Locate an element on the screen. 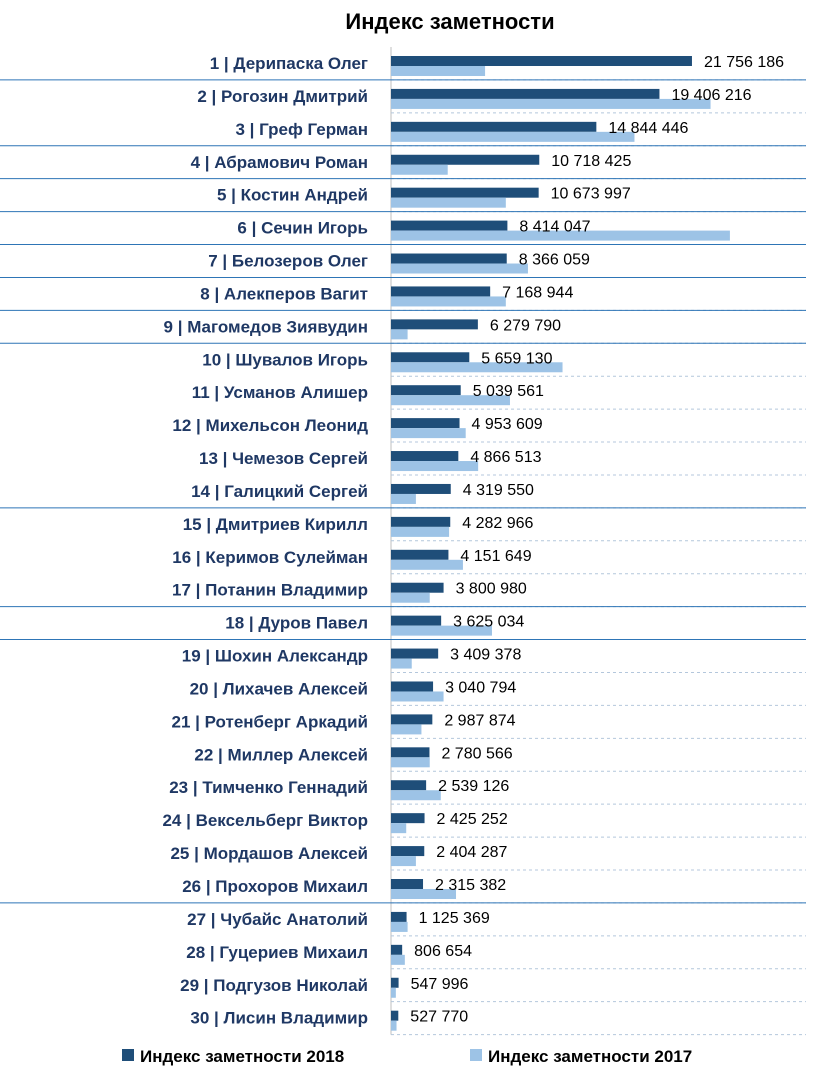 The width and height of the screenshot is (820, 1070). data-label-2018: 7 168 944 is located at coordinates (537, 292).